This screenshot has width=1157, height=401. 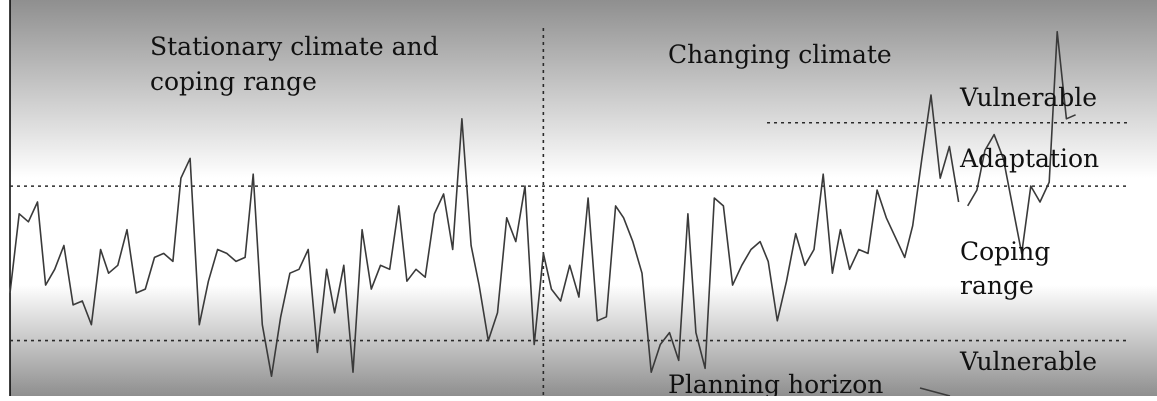 What do you see at coordinates (1028, 361) in the screenshot?
I see `vulnerable-bottom-label: Vulnerable` at bounding box center [1028, 361].